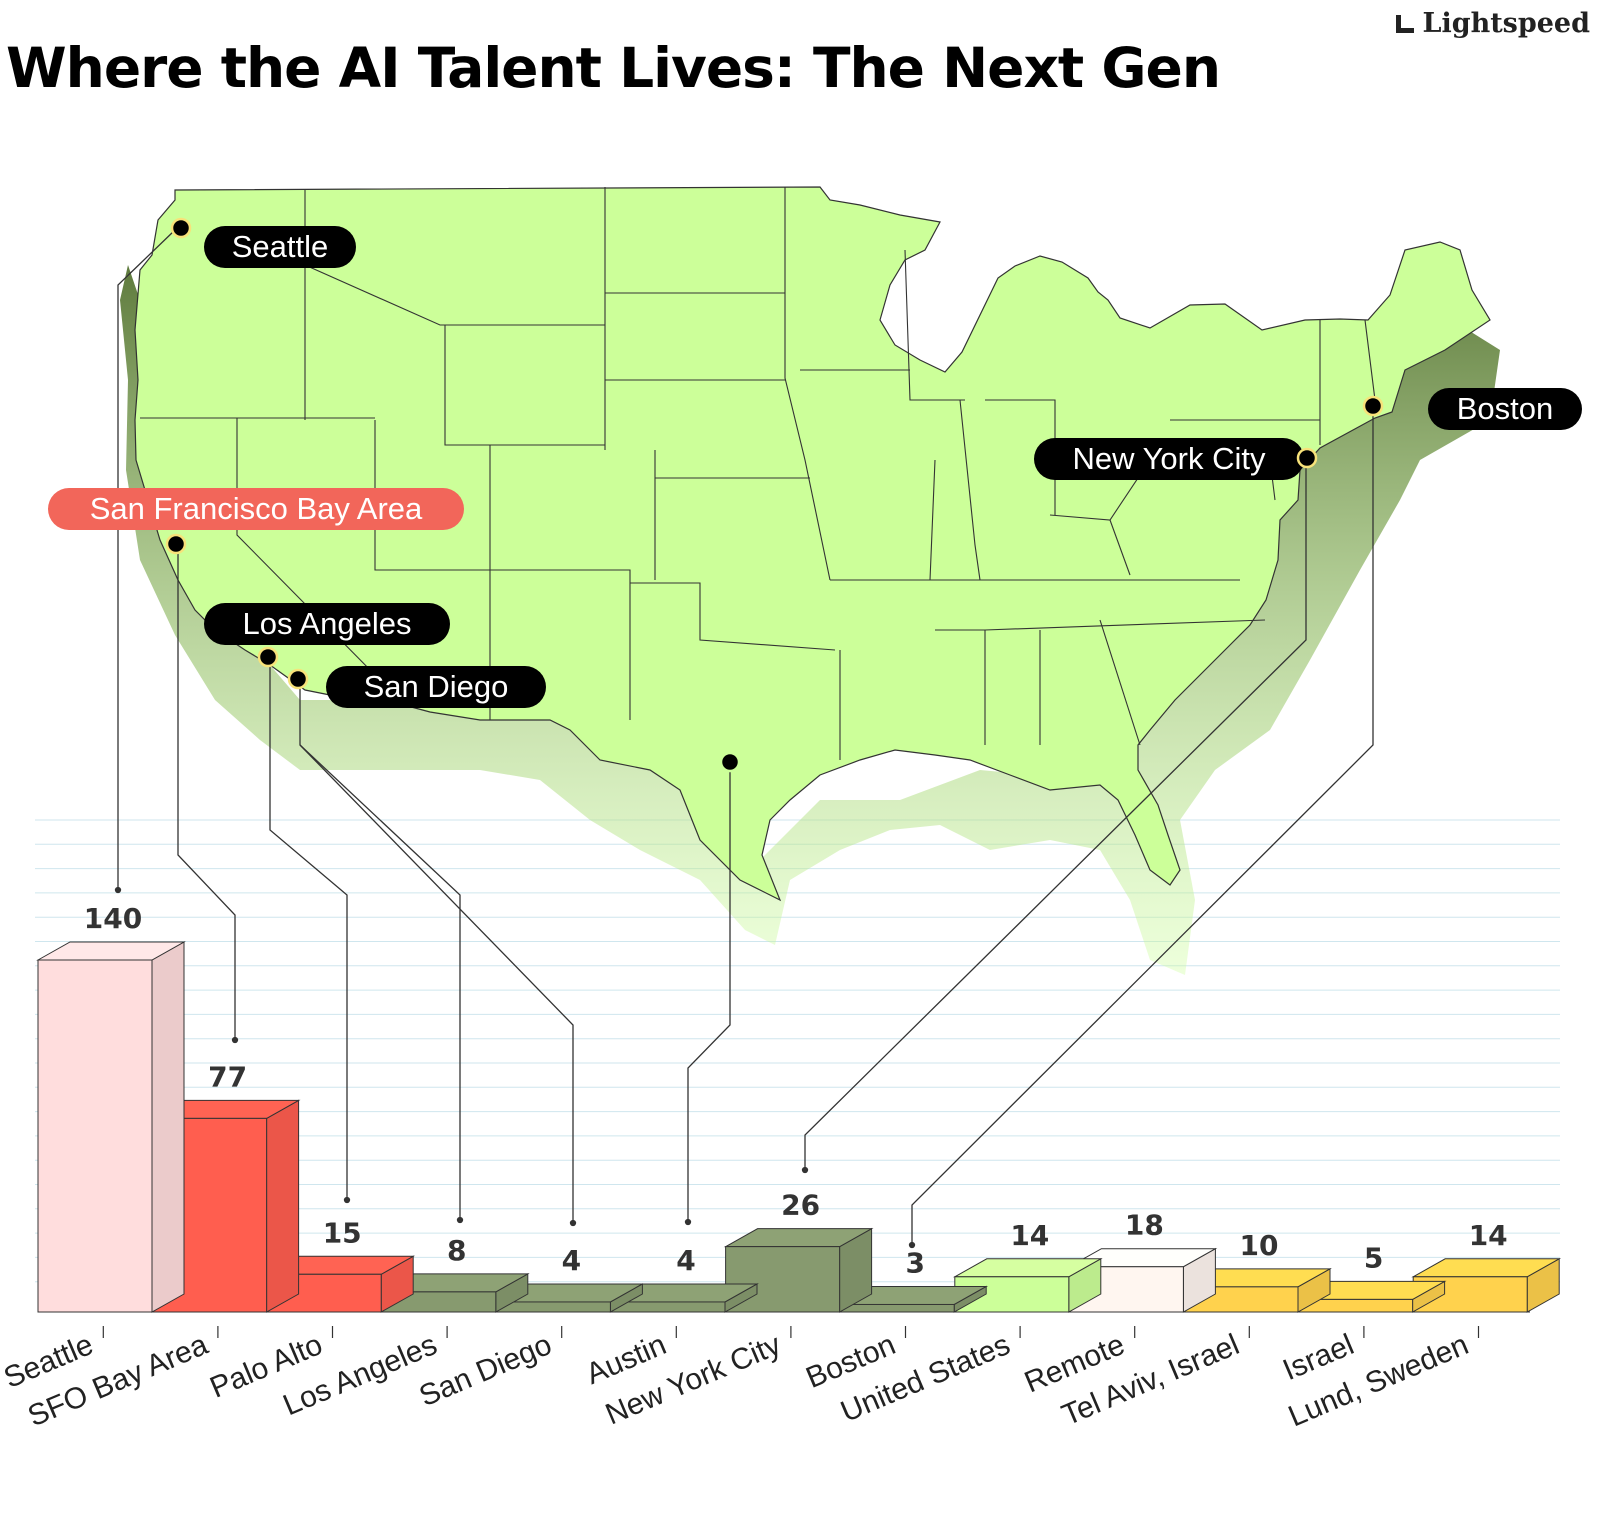 Image resolution: width=1600 pixels, height=1525 pixels. I want to click on brand-logo: Lightspeed, so click(1493, 23).